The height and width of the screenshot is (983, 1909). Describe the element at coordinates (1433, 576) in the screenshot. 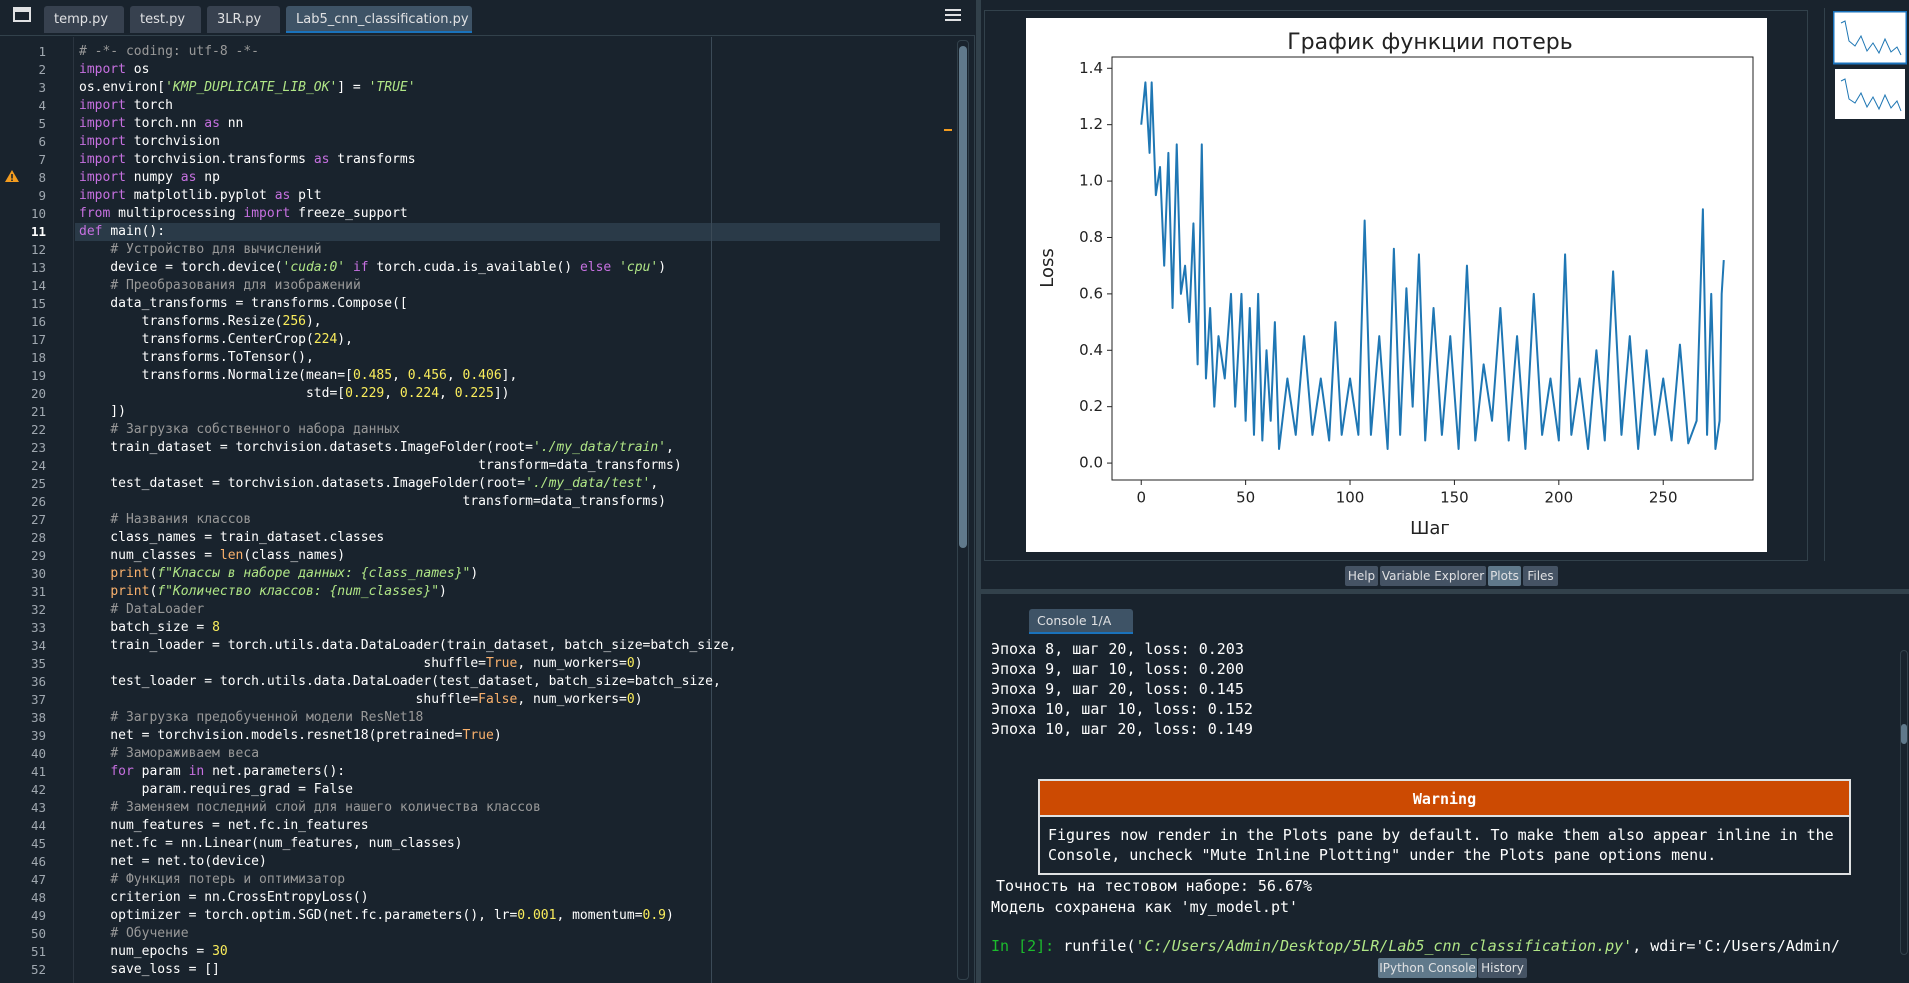

I see `pane-tab: Variable Explorer` at that location.